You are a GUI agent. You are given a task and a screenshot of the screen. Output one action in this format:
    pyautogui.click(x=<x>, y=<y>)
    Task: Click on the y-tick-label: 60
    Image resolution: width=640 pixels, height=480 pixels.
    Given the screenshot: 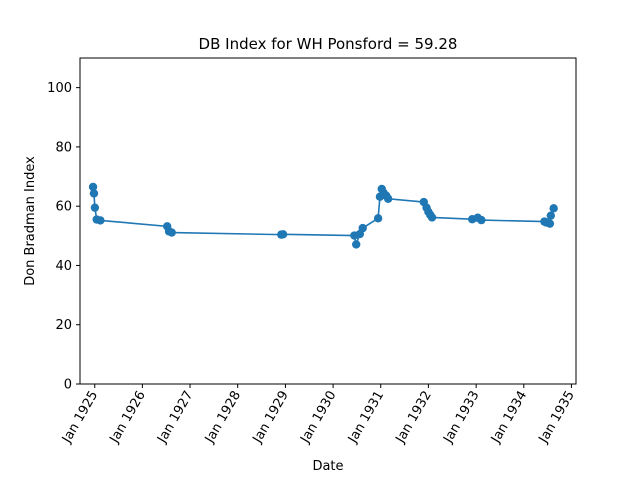 What is the action you would take?
    pyautogui.click(x=63, y=207)
    